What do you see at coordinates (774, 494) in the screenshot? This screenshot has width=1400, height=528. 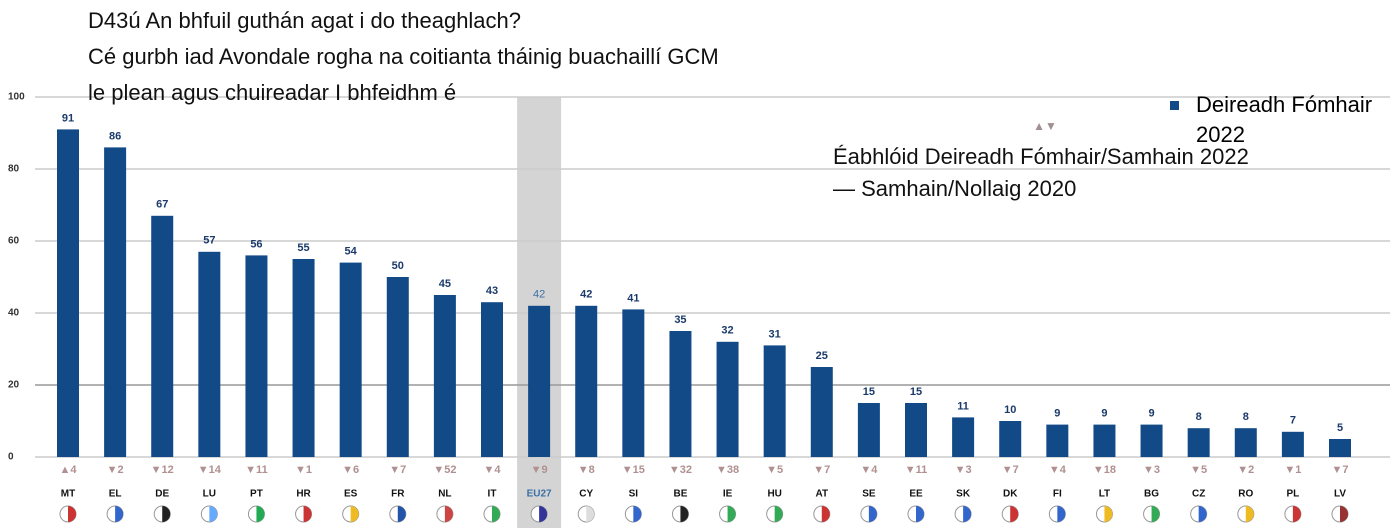 I see `x-tick-label: HU` at bounding box center [774, 494].